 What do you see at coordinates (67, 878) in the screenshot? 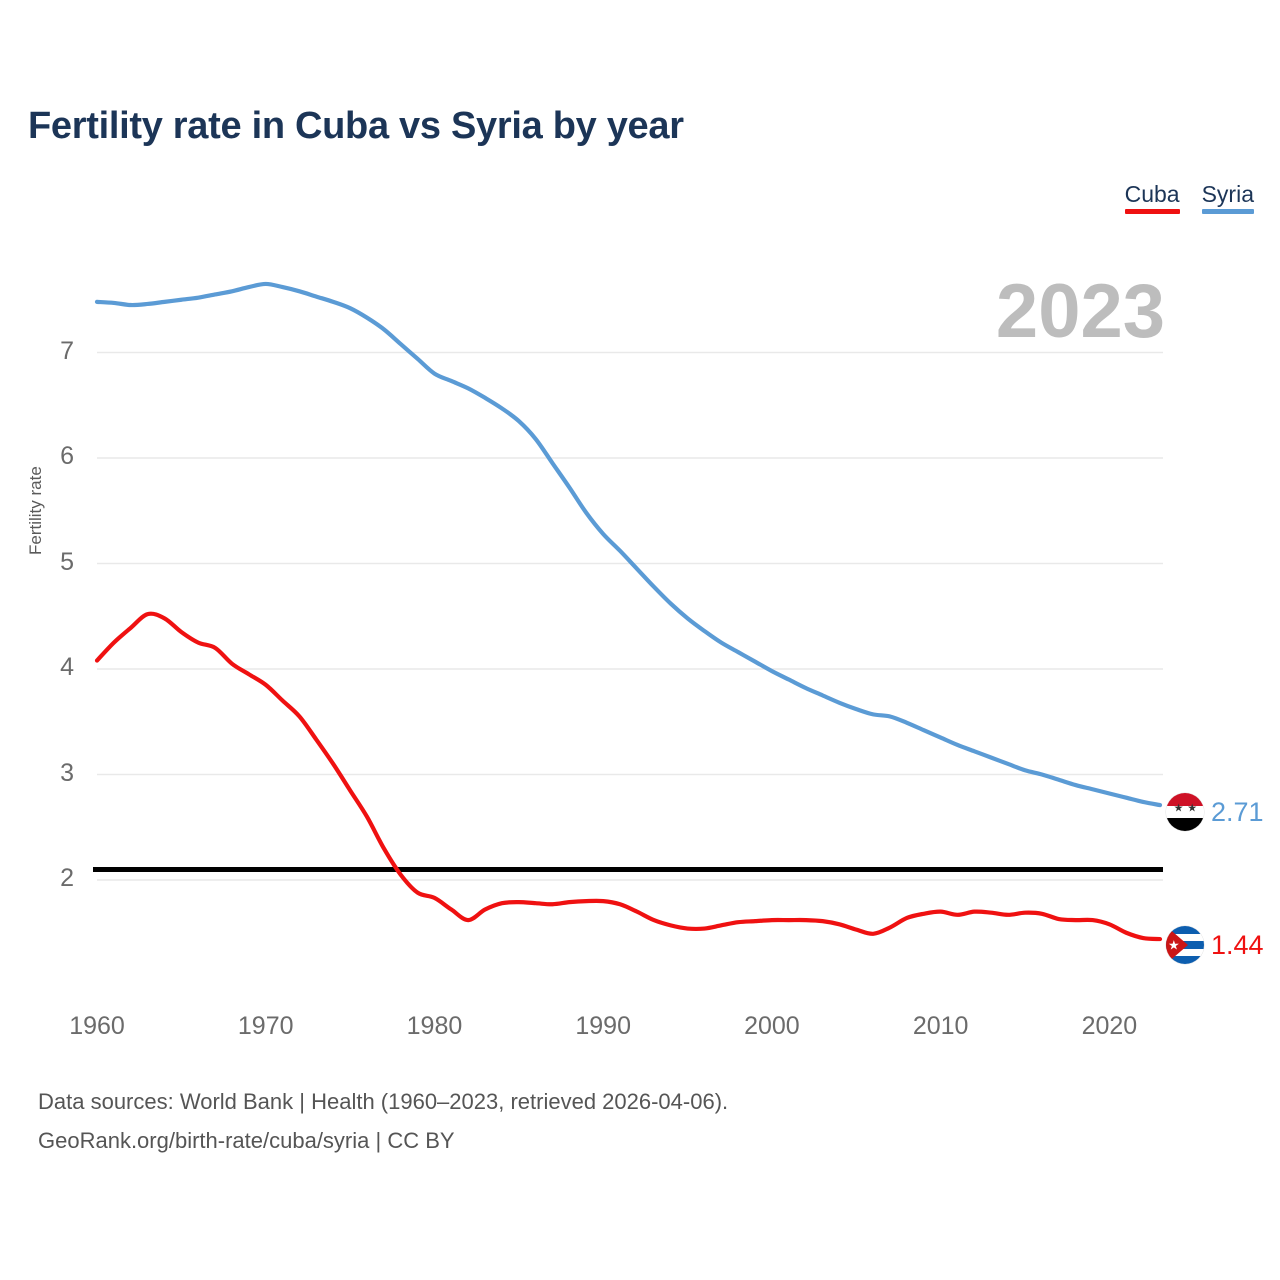
I see `y-axis-tick-label: 2` at bounding box center [67, 878].